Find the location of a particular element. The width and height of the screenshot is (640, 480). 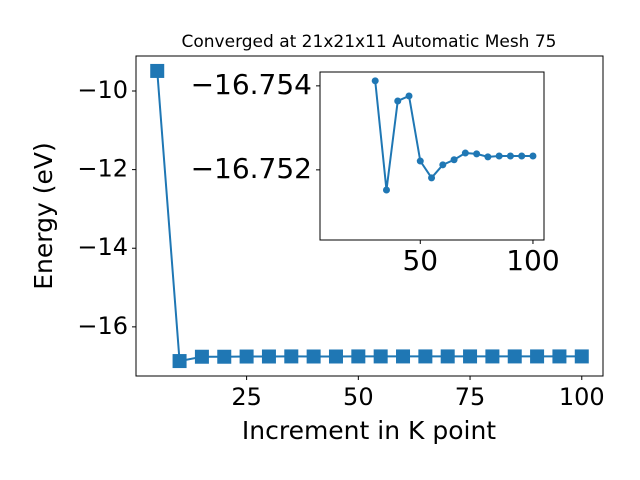

y-axis-label: Energy (eV) is located at coordinates (43, 215).